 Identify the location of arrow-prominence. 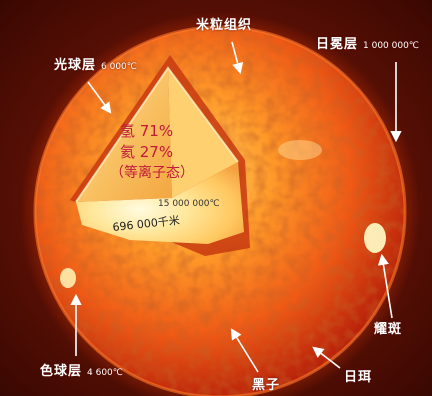
(326, 357).